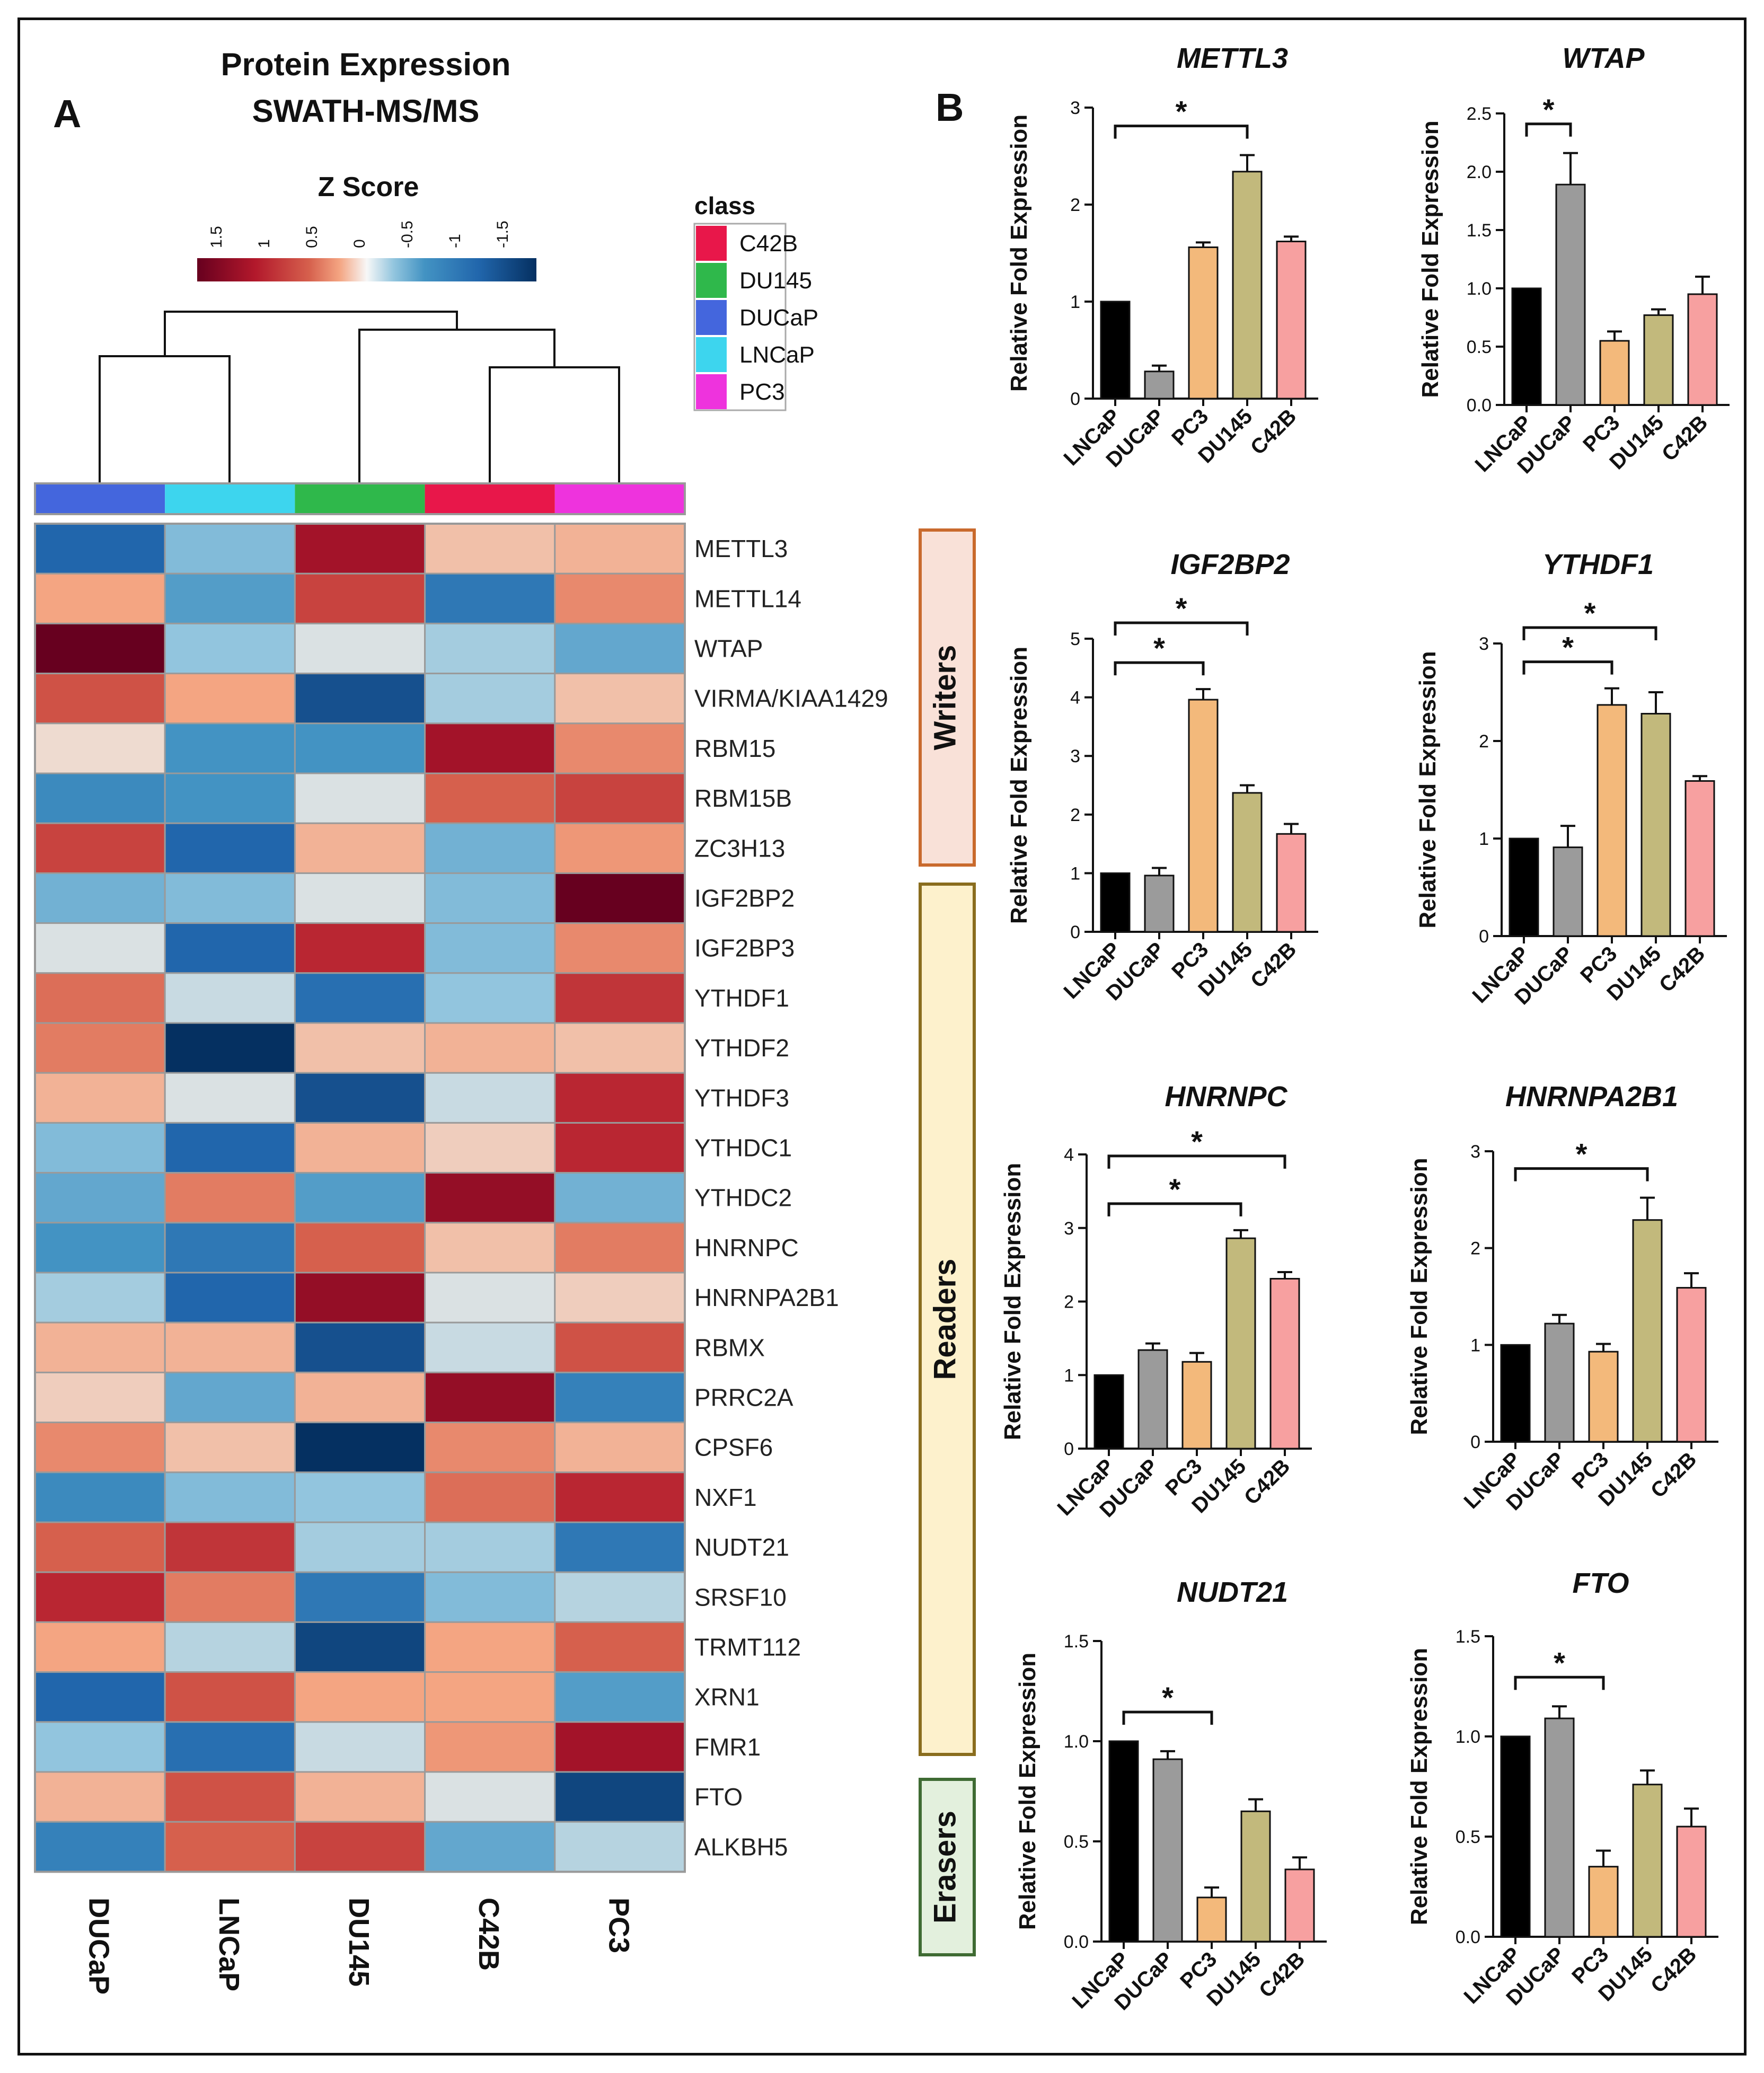 The height and width of the screenshot is (2073, 1764). I want to click on protein-group-boxes: Writers Readers Erasers, so click(947, 1242).